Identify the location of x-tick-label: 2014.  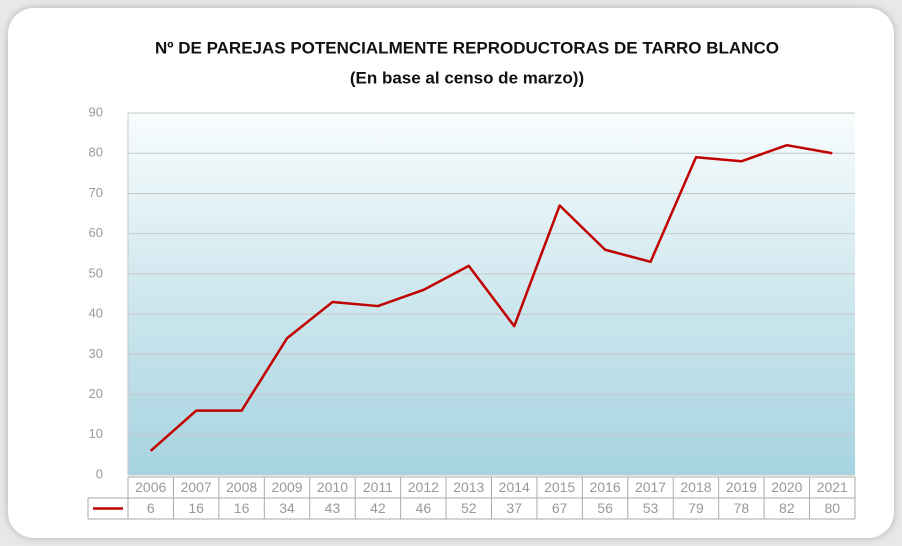
(514, 487).